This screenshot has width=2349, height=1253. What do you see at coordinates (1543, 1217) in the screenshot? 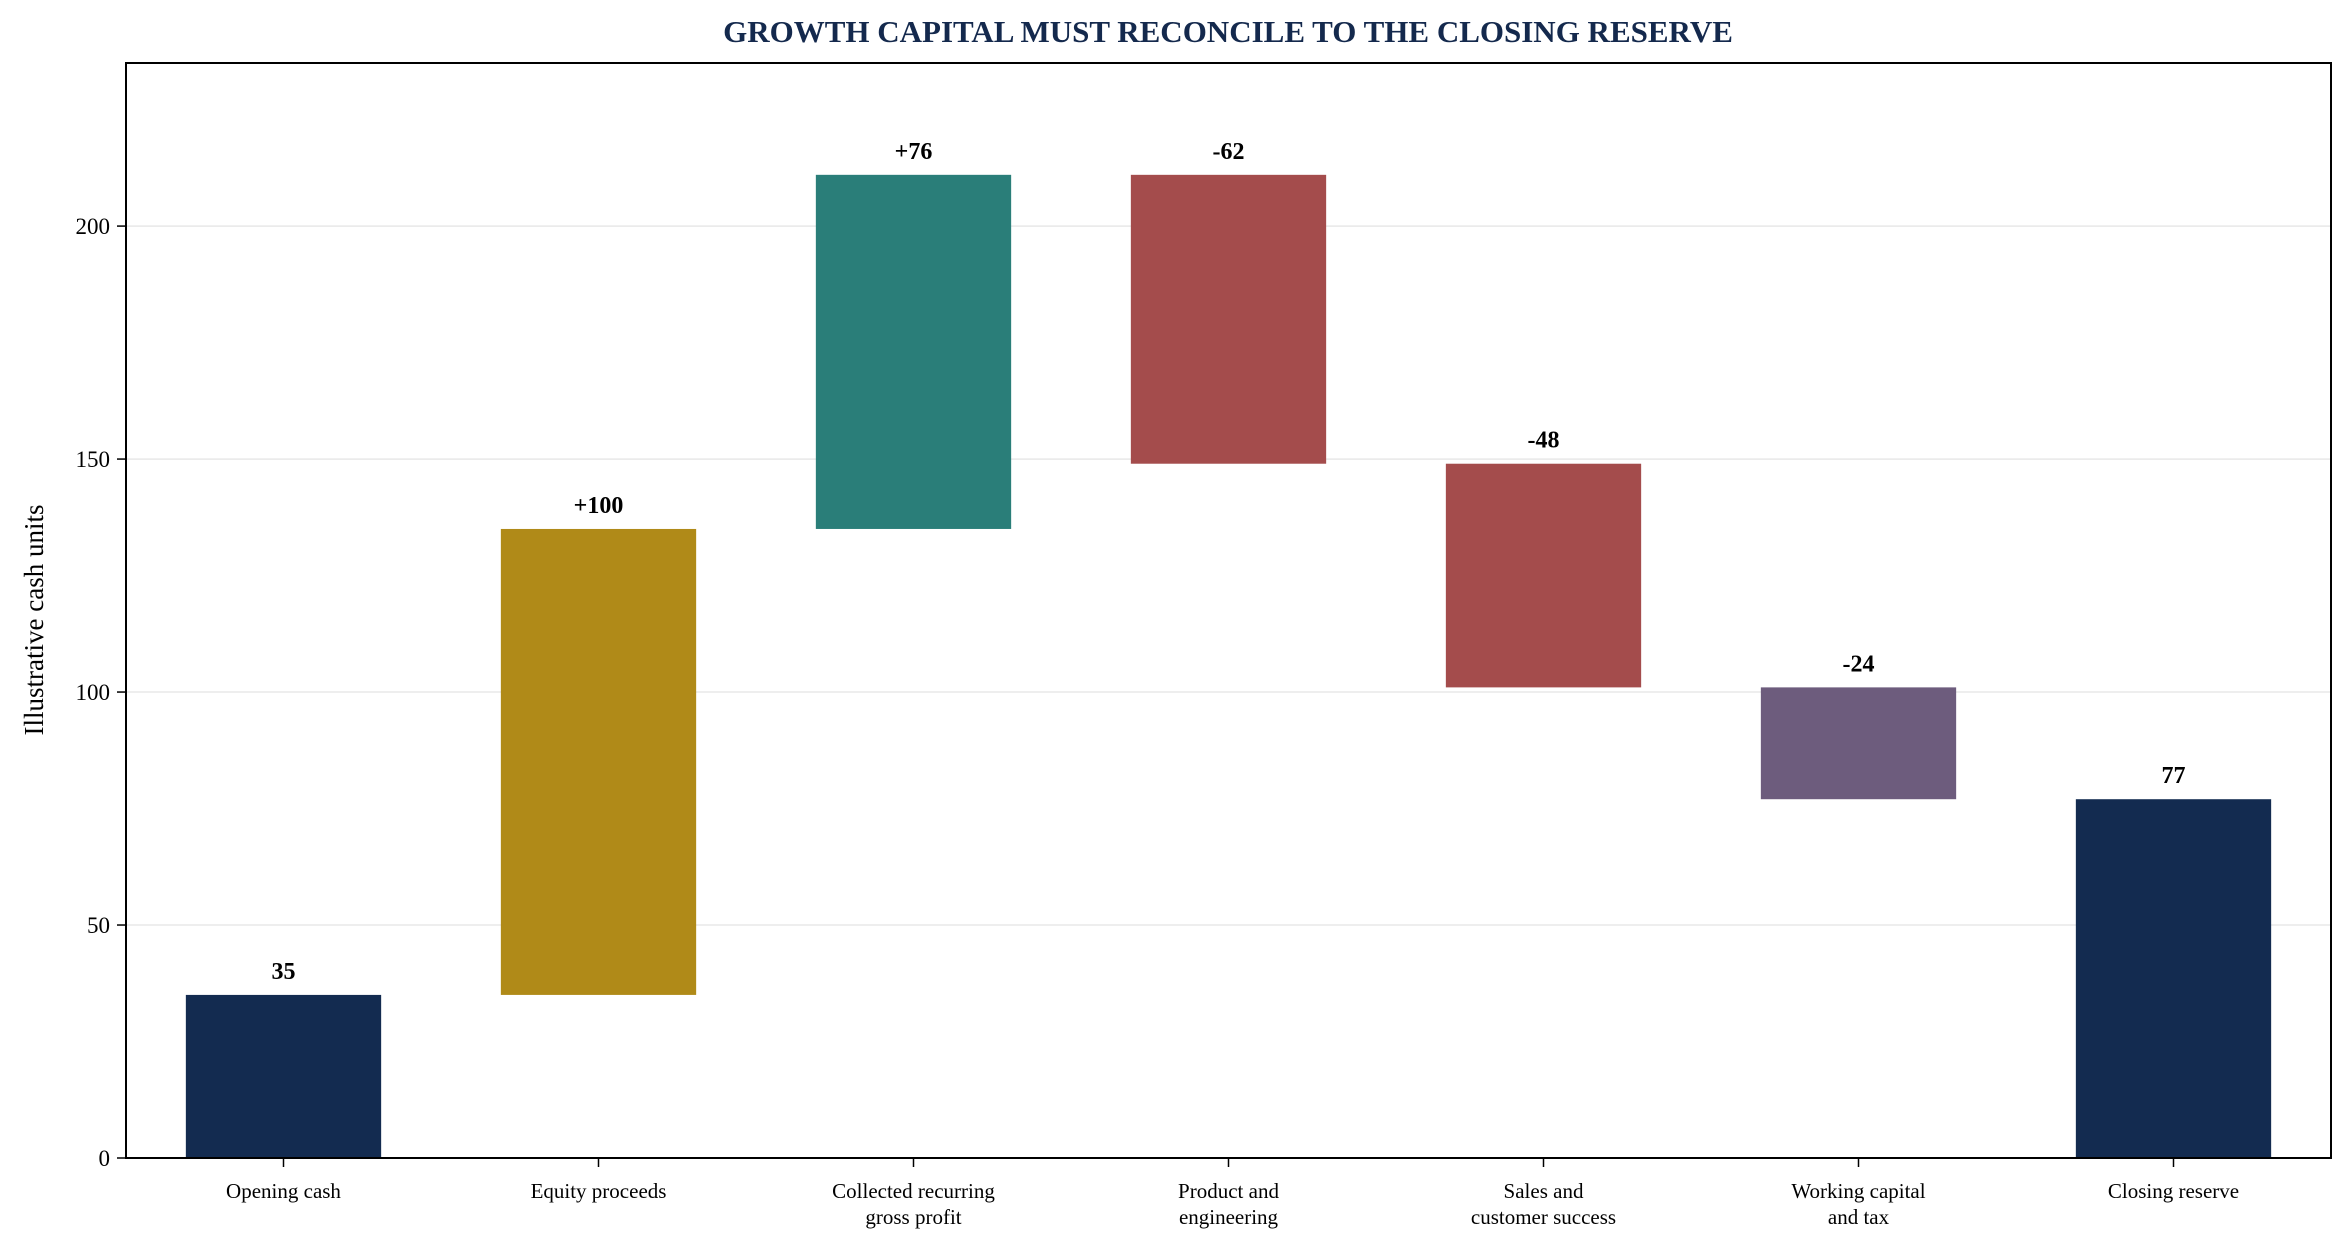
I see `x-tick-label-line: customer success` at bounding box center [1543, 1217].